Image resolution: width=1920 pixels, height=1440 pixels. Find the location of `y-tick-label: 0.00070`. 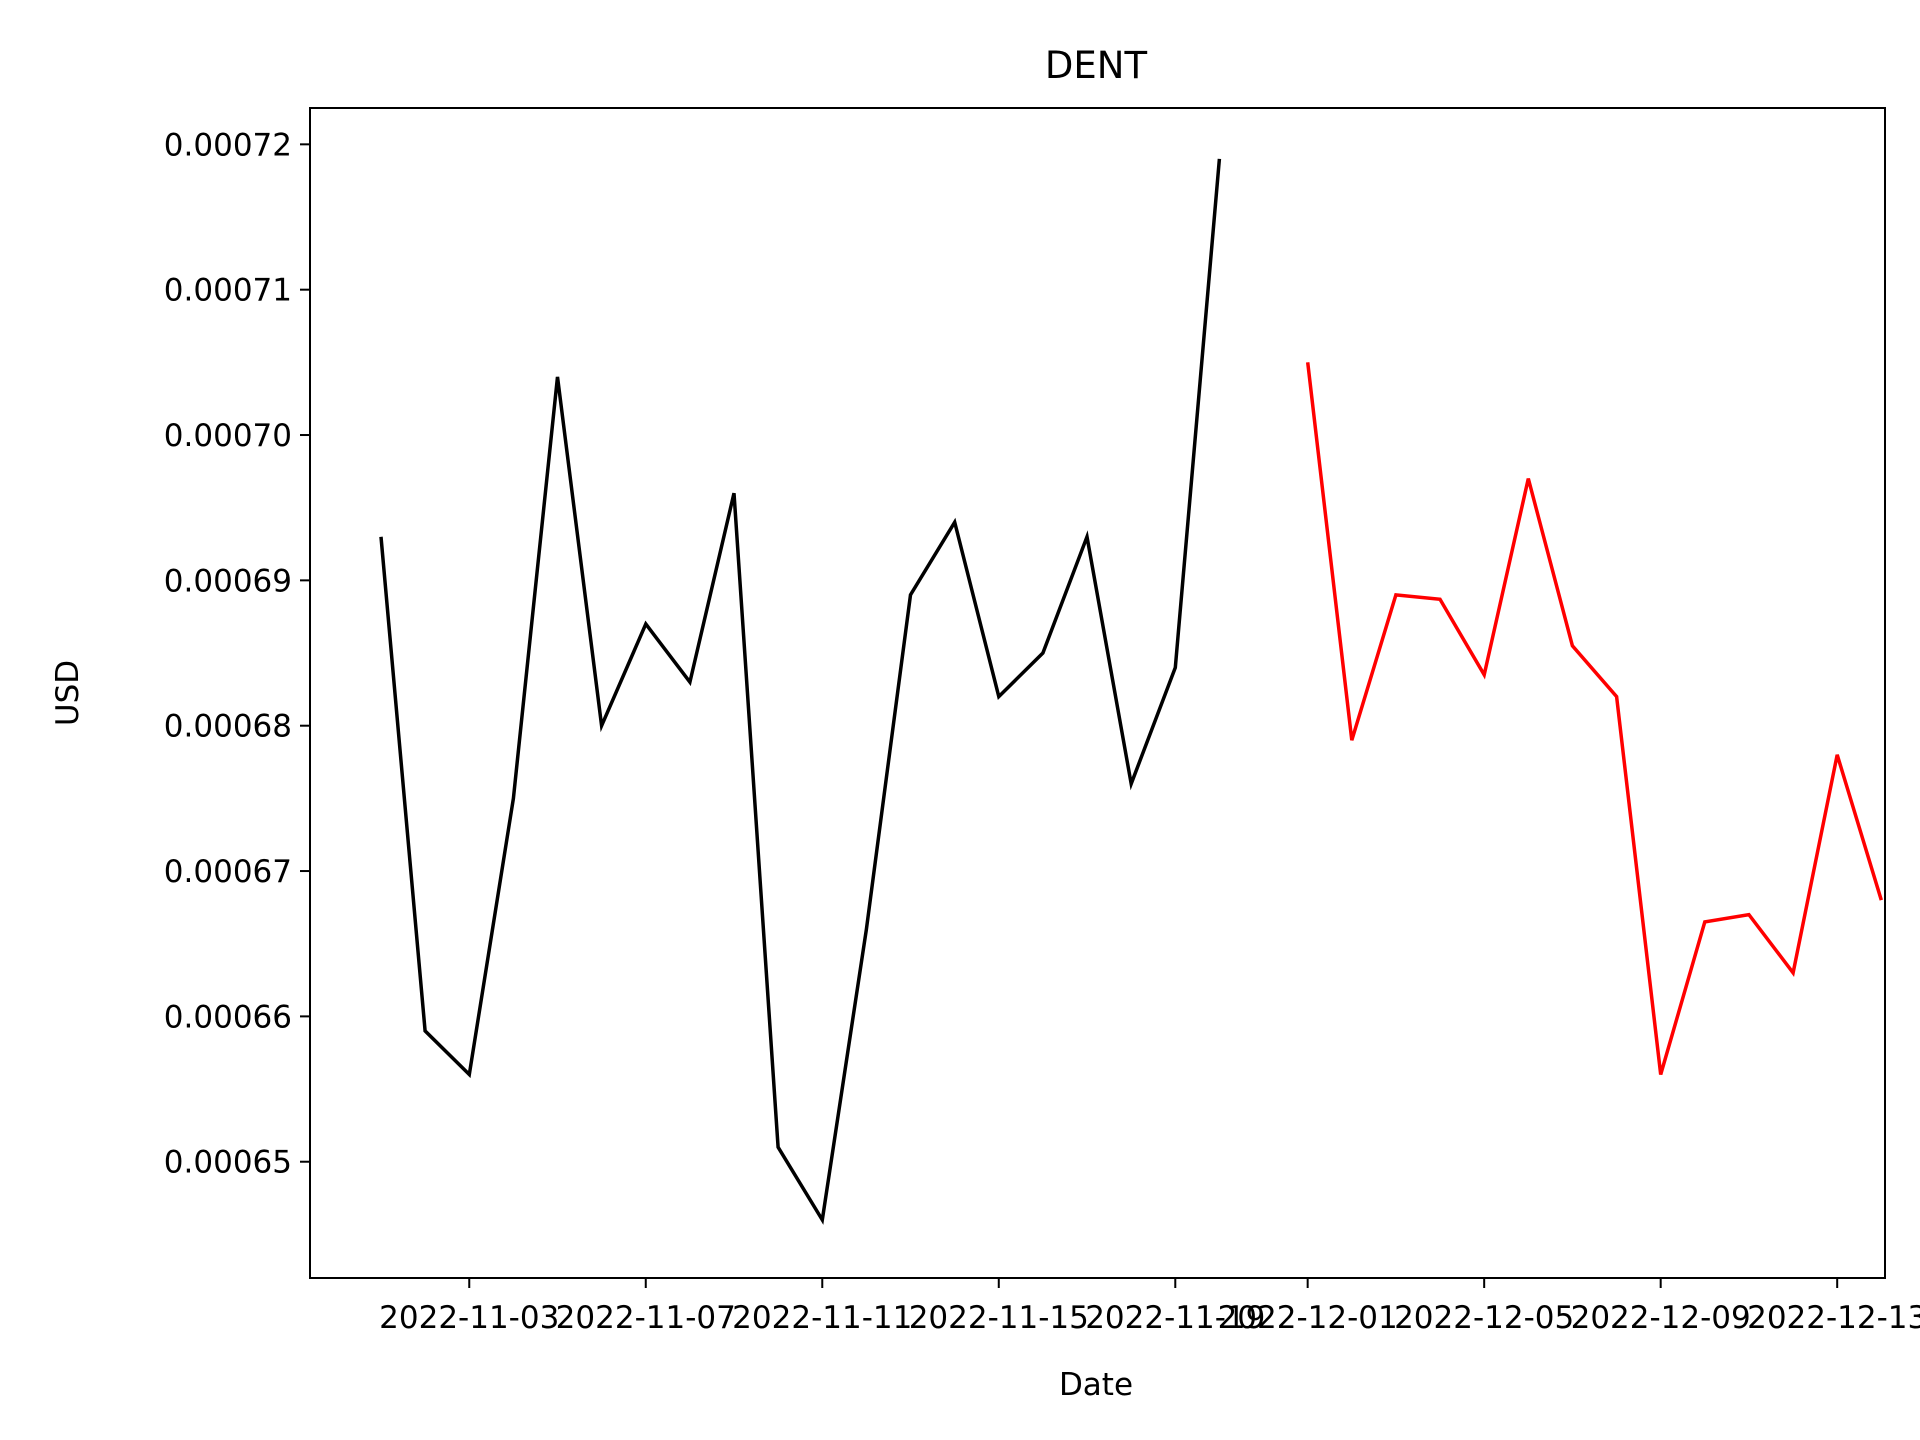

y-tick-label: 0.00070 is located at coordinates (228, 436).